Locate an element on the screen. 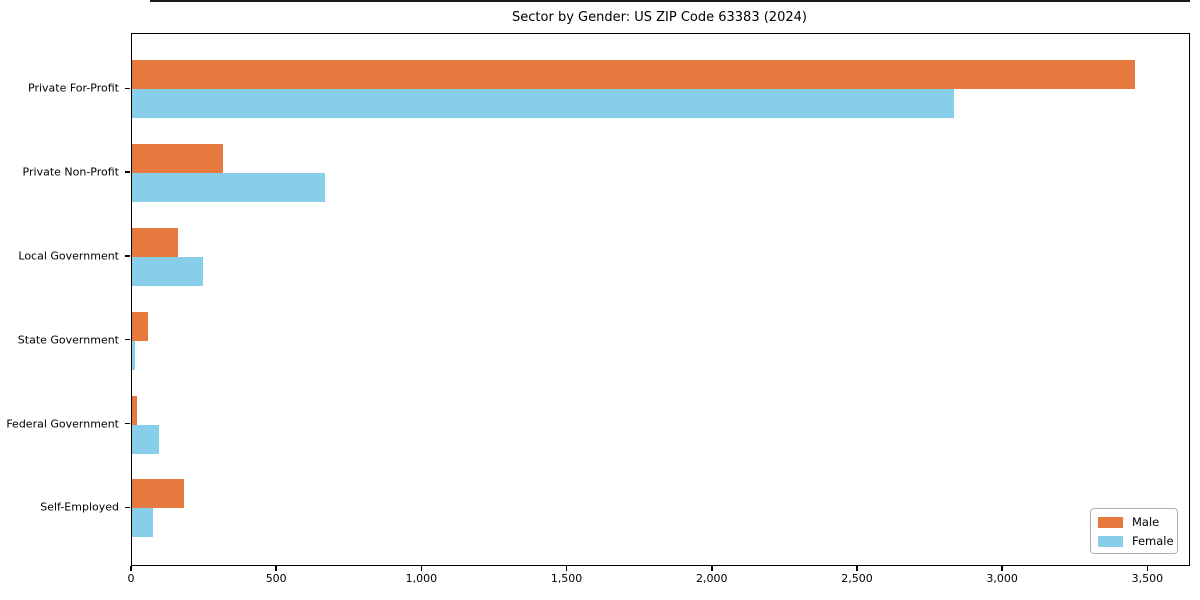 The image size is (1200, 600). x-tick-label: 2,000 is located at coordinates (712, 578).